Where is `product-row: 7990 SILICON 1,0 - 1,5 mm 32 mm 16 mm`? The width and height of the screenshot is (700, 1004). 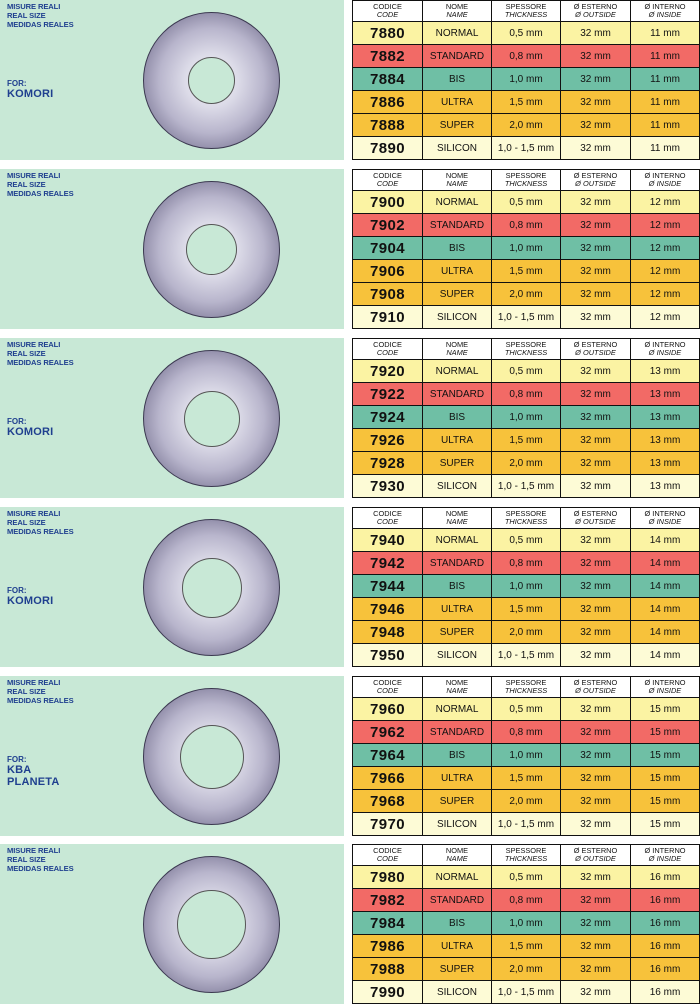
product-row: 7990 SILICON 1,0 - 1,5 mm 32 mm 16 mm is located at coordinates (526, 992).